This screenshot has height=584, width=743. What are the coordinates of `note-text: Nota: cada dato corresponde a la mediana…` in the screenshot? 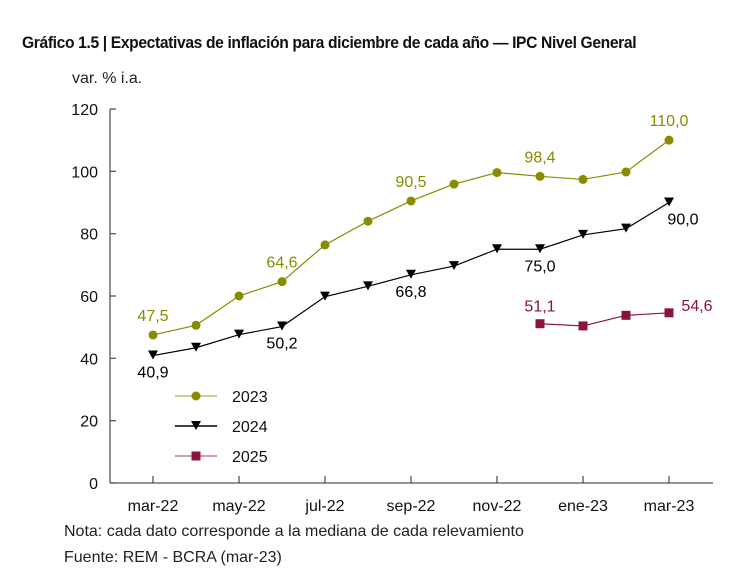 It's located at (294, 531).